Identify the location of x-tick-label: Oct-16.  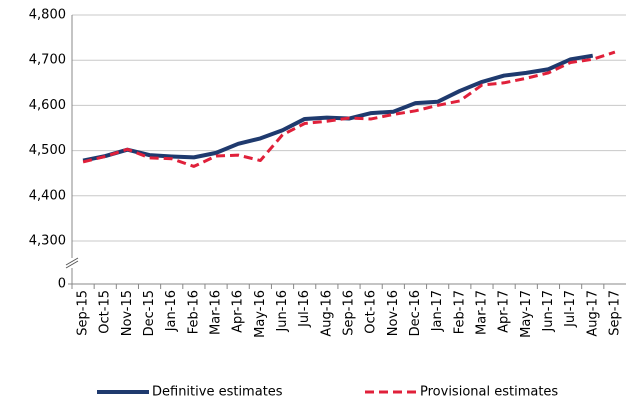
(371, 312).